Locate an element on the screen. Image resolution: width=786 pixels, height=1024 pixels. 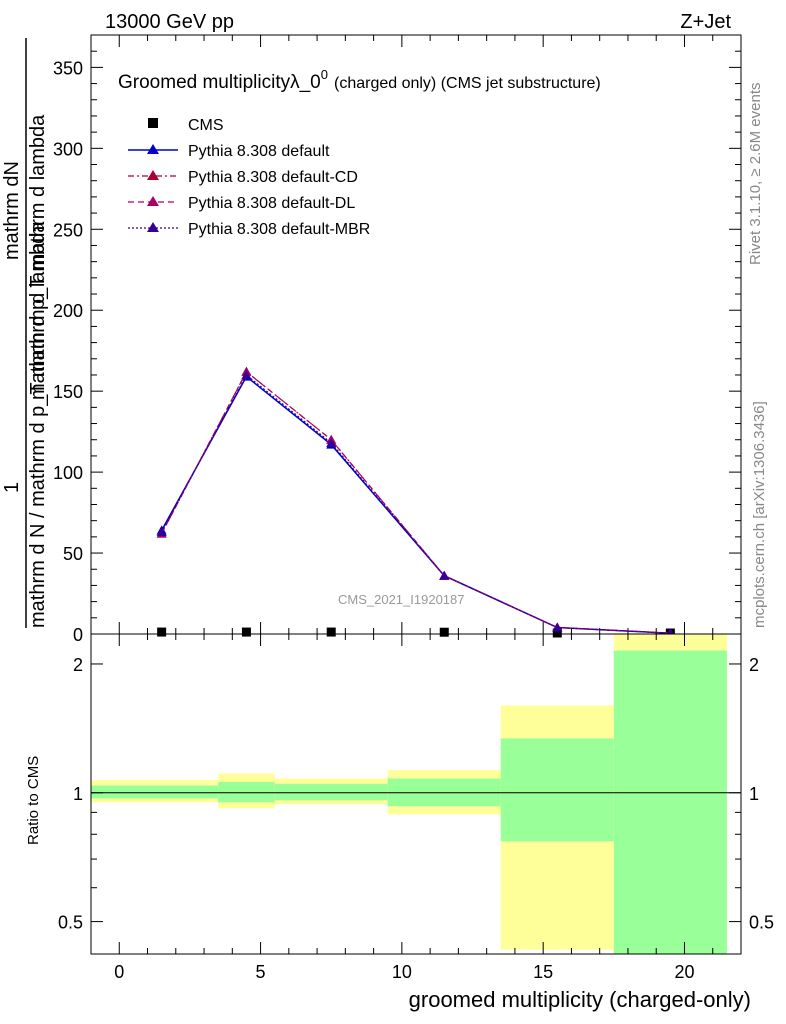
legend-mbr-marker is located at coordinates (153, 227).